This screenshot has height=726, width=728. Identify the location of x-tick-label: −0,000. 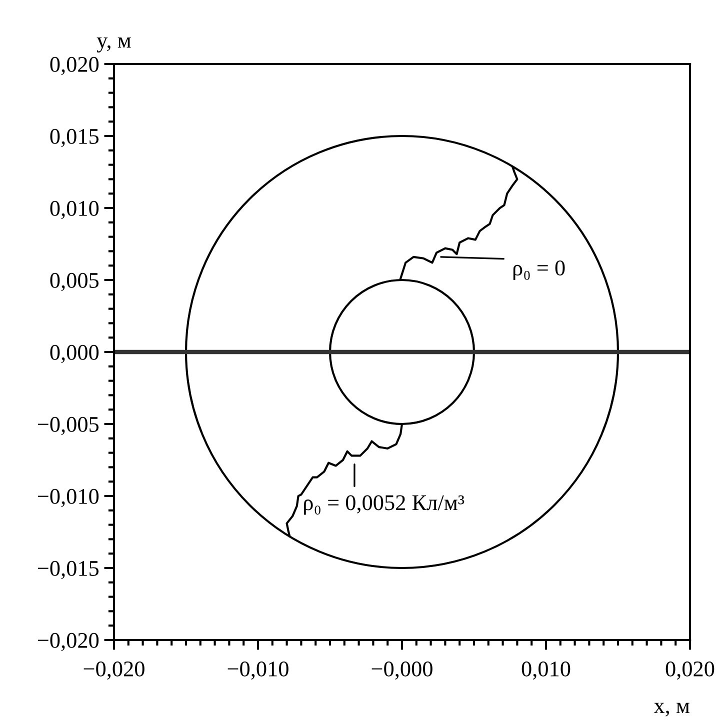
(402, 670).